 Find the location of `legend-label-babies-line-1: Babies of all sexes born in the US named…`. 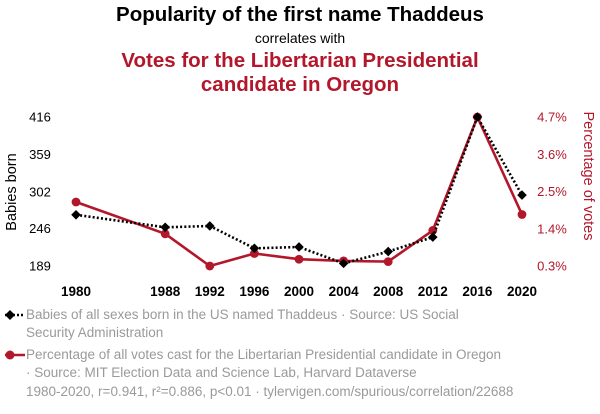

legend-label-babies-line-1: Babies of all sexes born in the US named… is located at coordinates (242, 314).